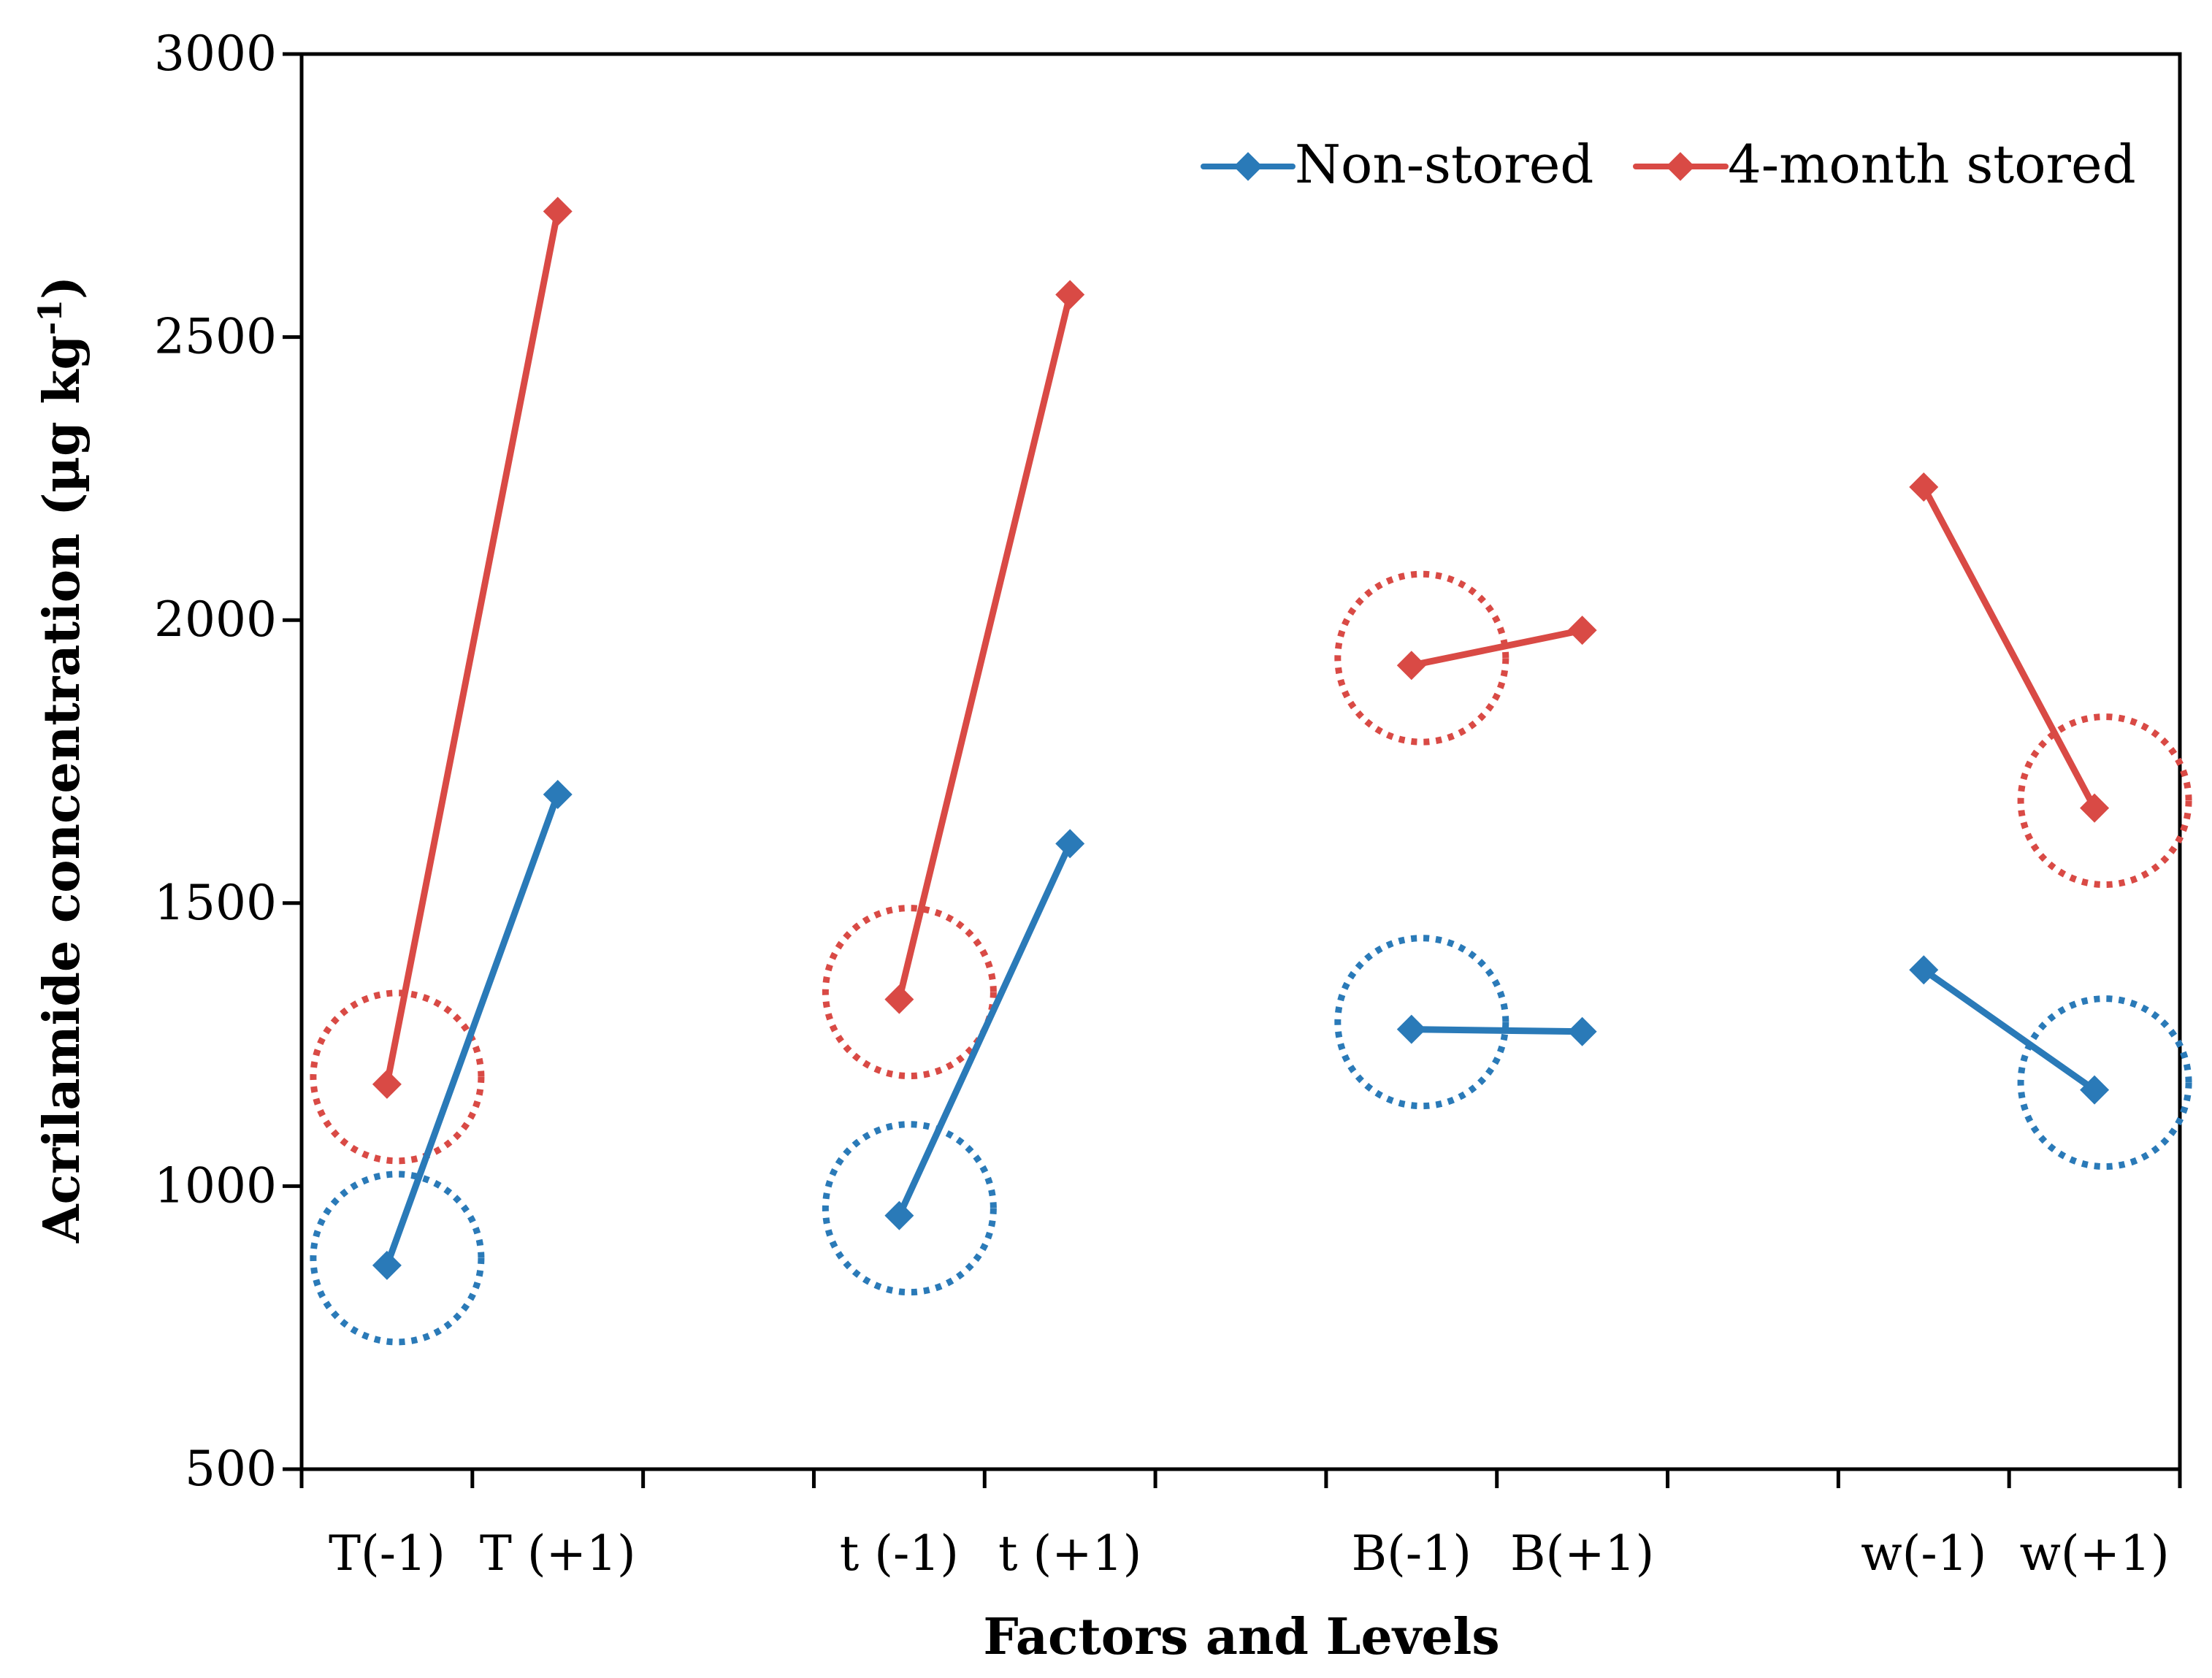  I want to click on y-axis-title: Acrilamide concentration (µg kg-1), so click(61, 760).